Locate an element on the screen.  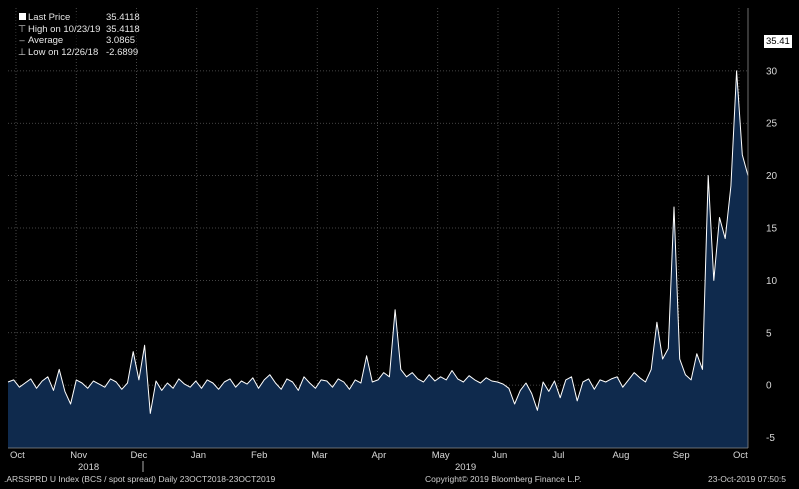
x-month-label: Dec is located at coordinates (138, 455).